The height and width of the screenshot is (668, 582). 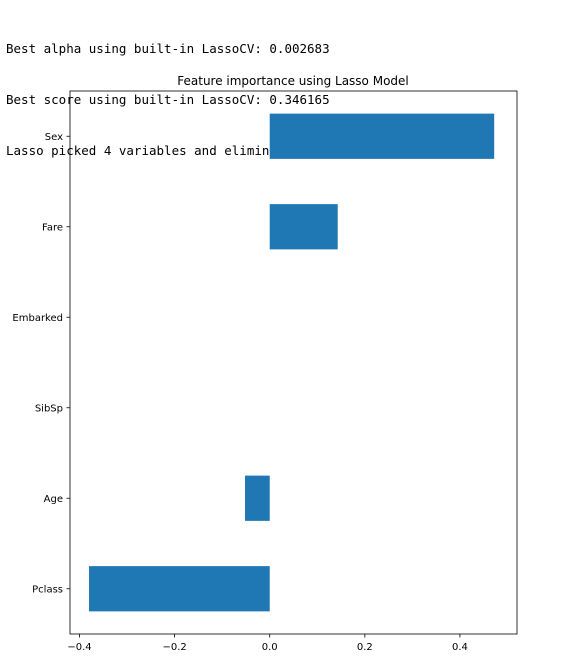 I want to click on x-tick-label: 0.2, so click(x=365, y=647).